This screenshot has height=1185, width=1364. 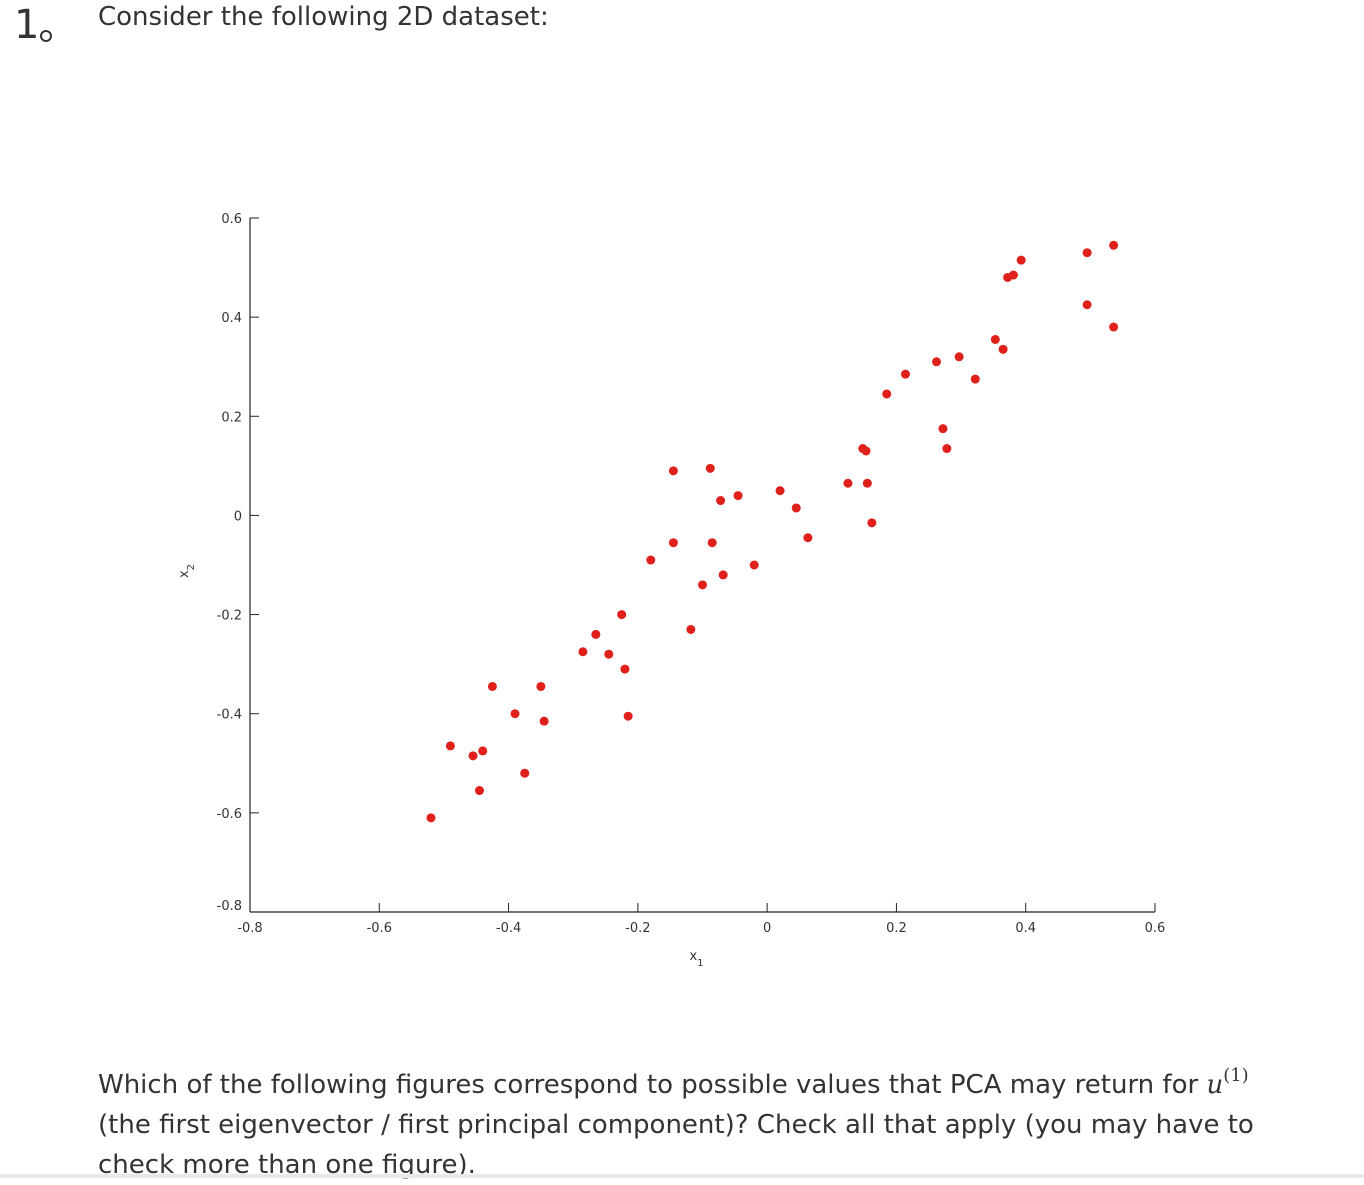 What do you see at coordinates (229, 906) in the screenshot?
I see `y-tick-label: -0.8` at bounding box center [229, 906].